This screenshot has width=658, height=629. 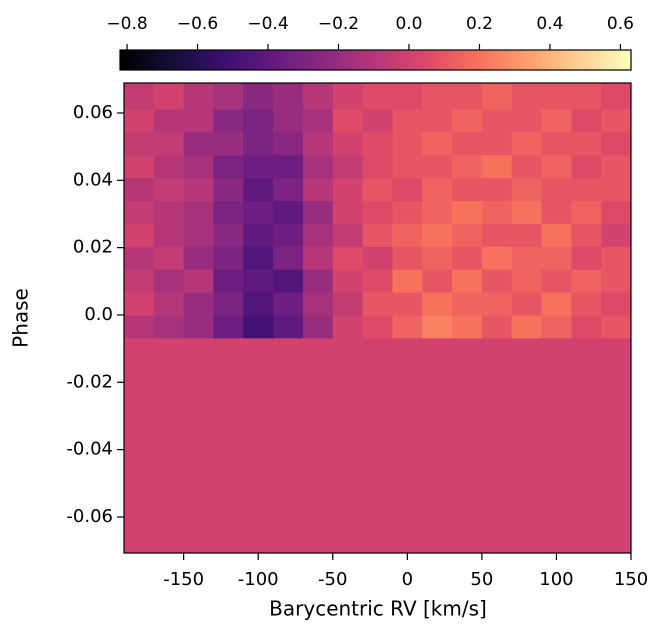 I want to click on y-tick-label: 0.02, so click(x=93, y=247).